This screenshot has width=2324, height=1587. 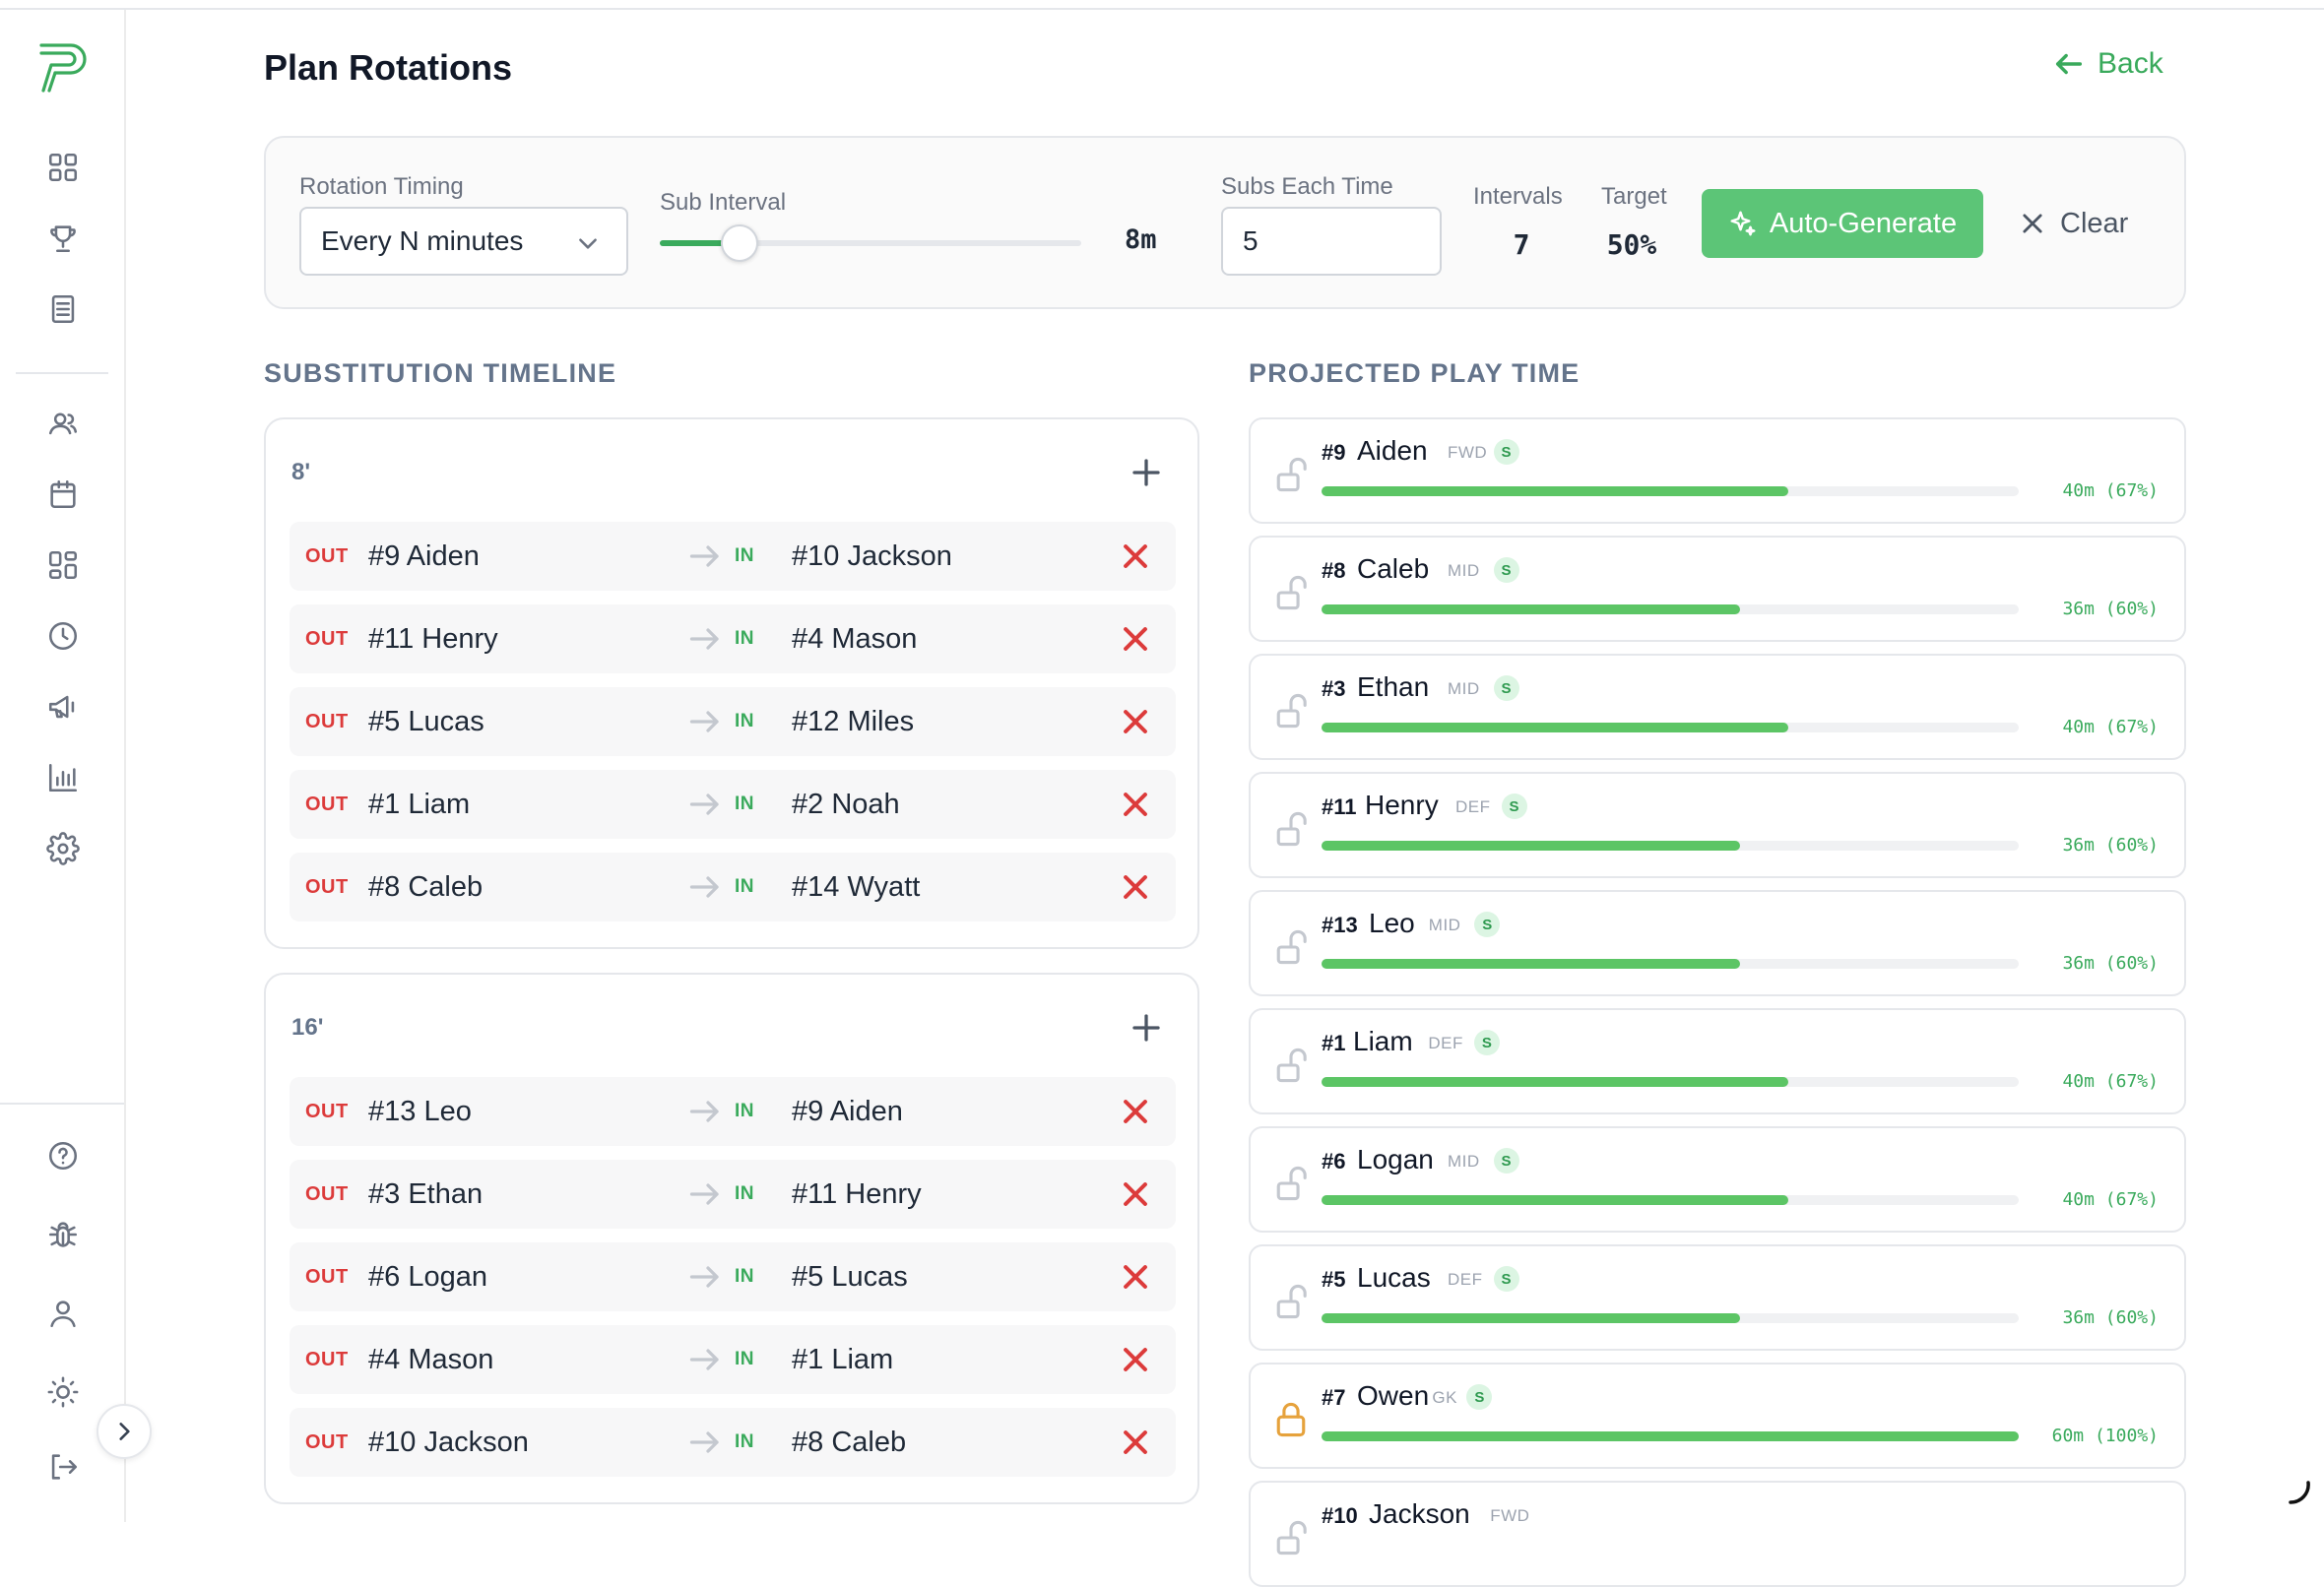 I want to click on player-number: #1, so click(x=1334, y=1043).